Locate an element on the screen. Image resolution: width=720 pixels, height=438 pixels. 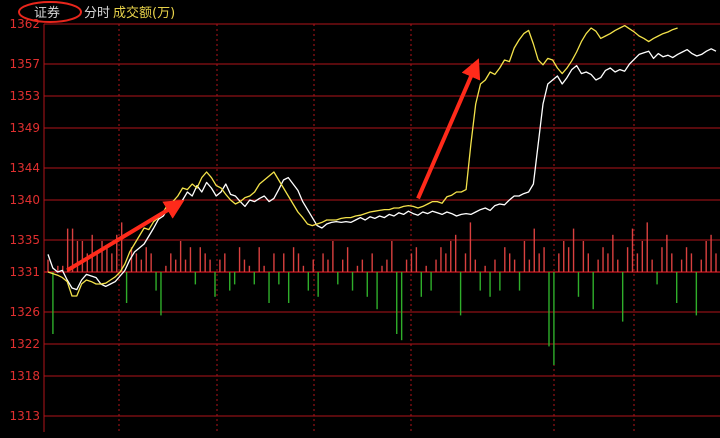
chart-header: 证券 分时 成交额(万) is located at coordinates (96, 12).